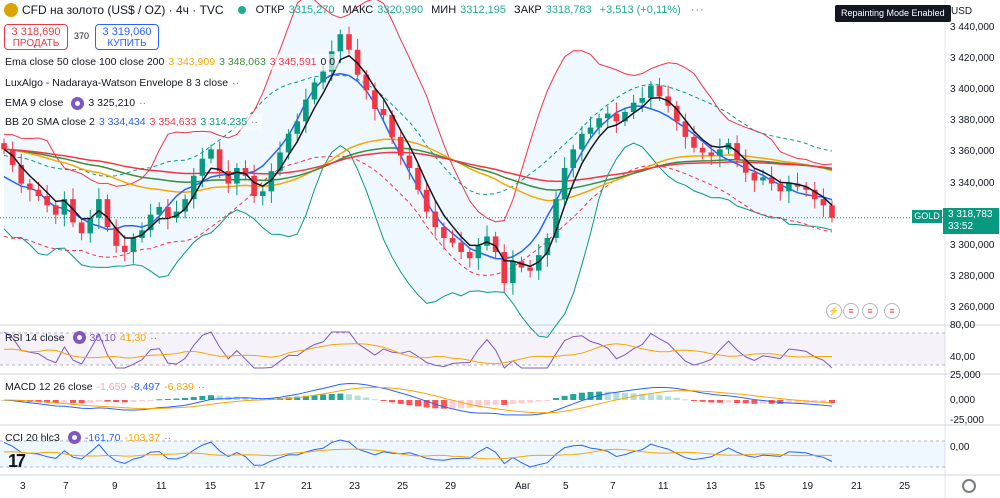 The image size is (1000, 498). Describe the element at coordinates (400, 10) in the screenshot. I see `high-value: 3320,990` at that location.